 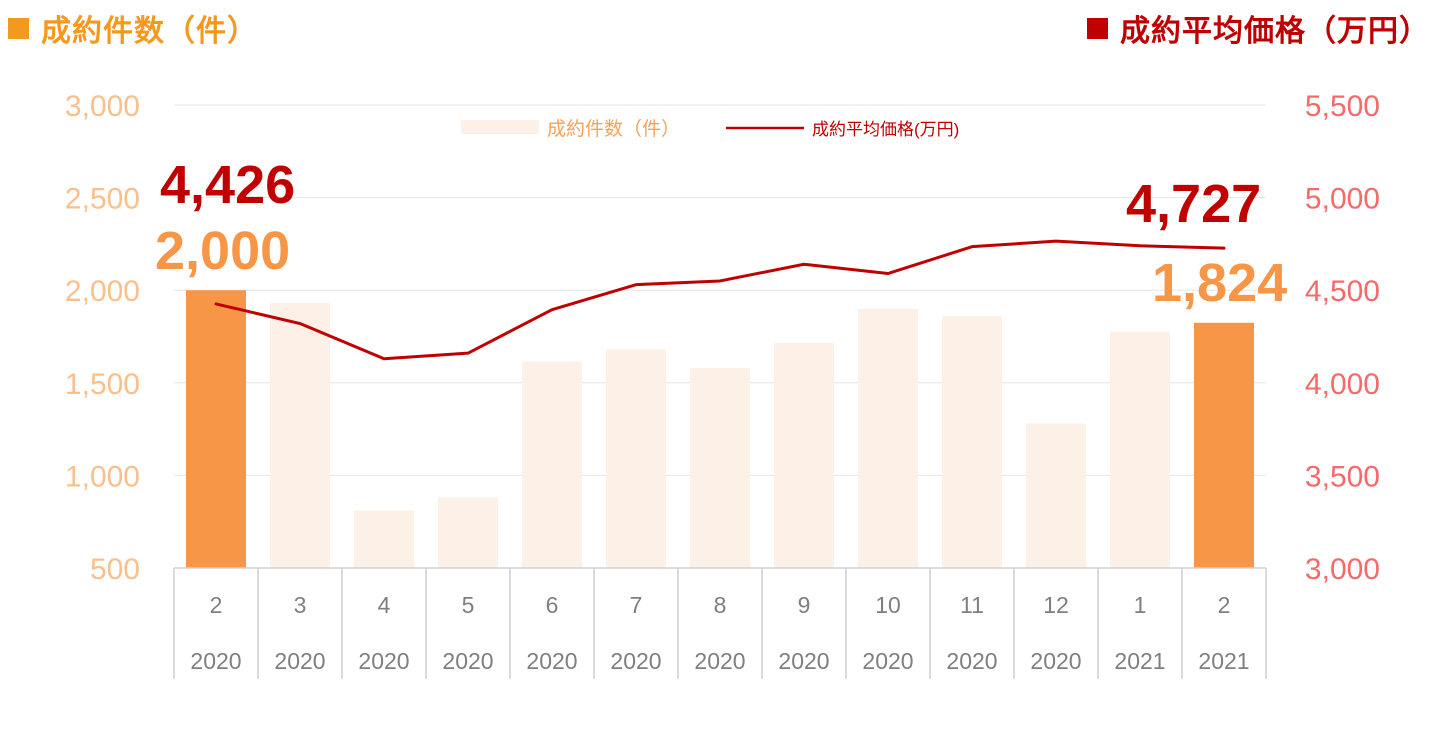 I want to click on left-header-label: 成約件数（件）, so click(x=149, y=31).